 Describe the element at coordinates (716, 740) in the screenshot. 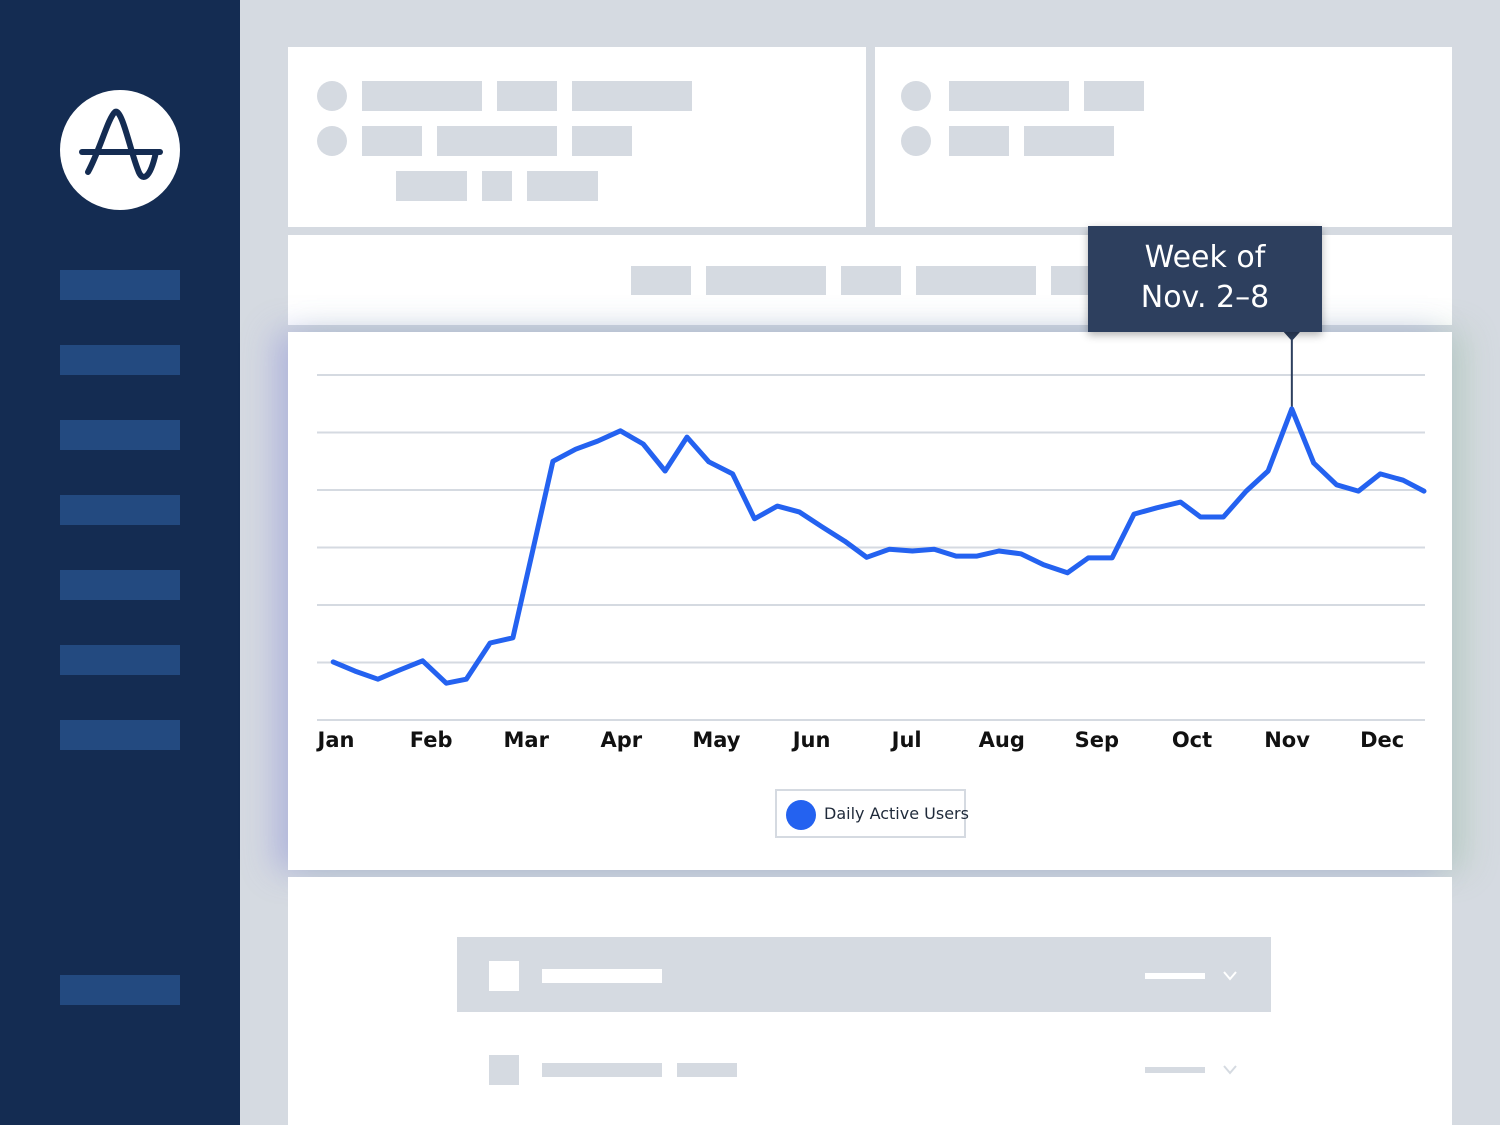

I see `x-tick-label: May` at that location.